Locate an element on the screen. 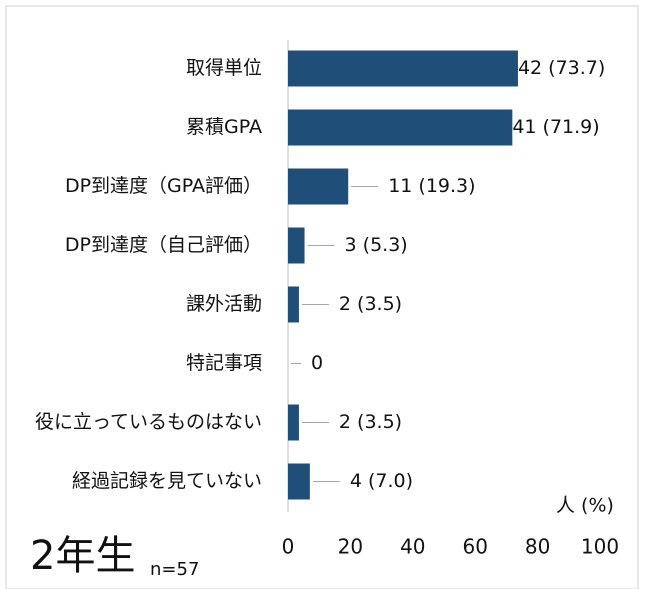  data-label: 41 (71.9) is located at coordinates (555, 127).